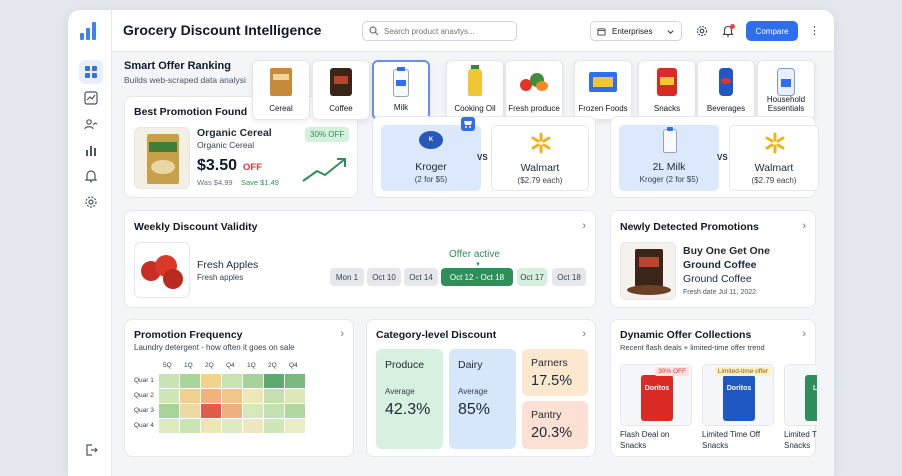 The image size is (902, 476). What do you see at coordinates (726, 82) in the screenshot?
I see `soda-can-icon` at bounding box center [726, 82].